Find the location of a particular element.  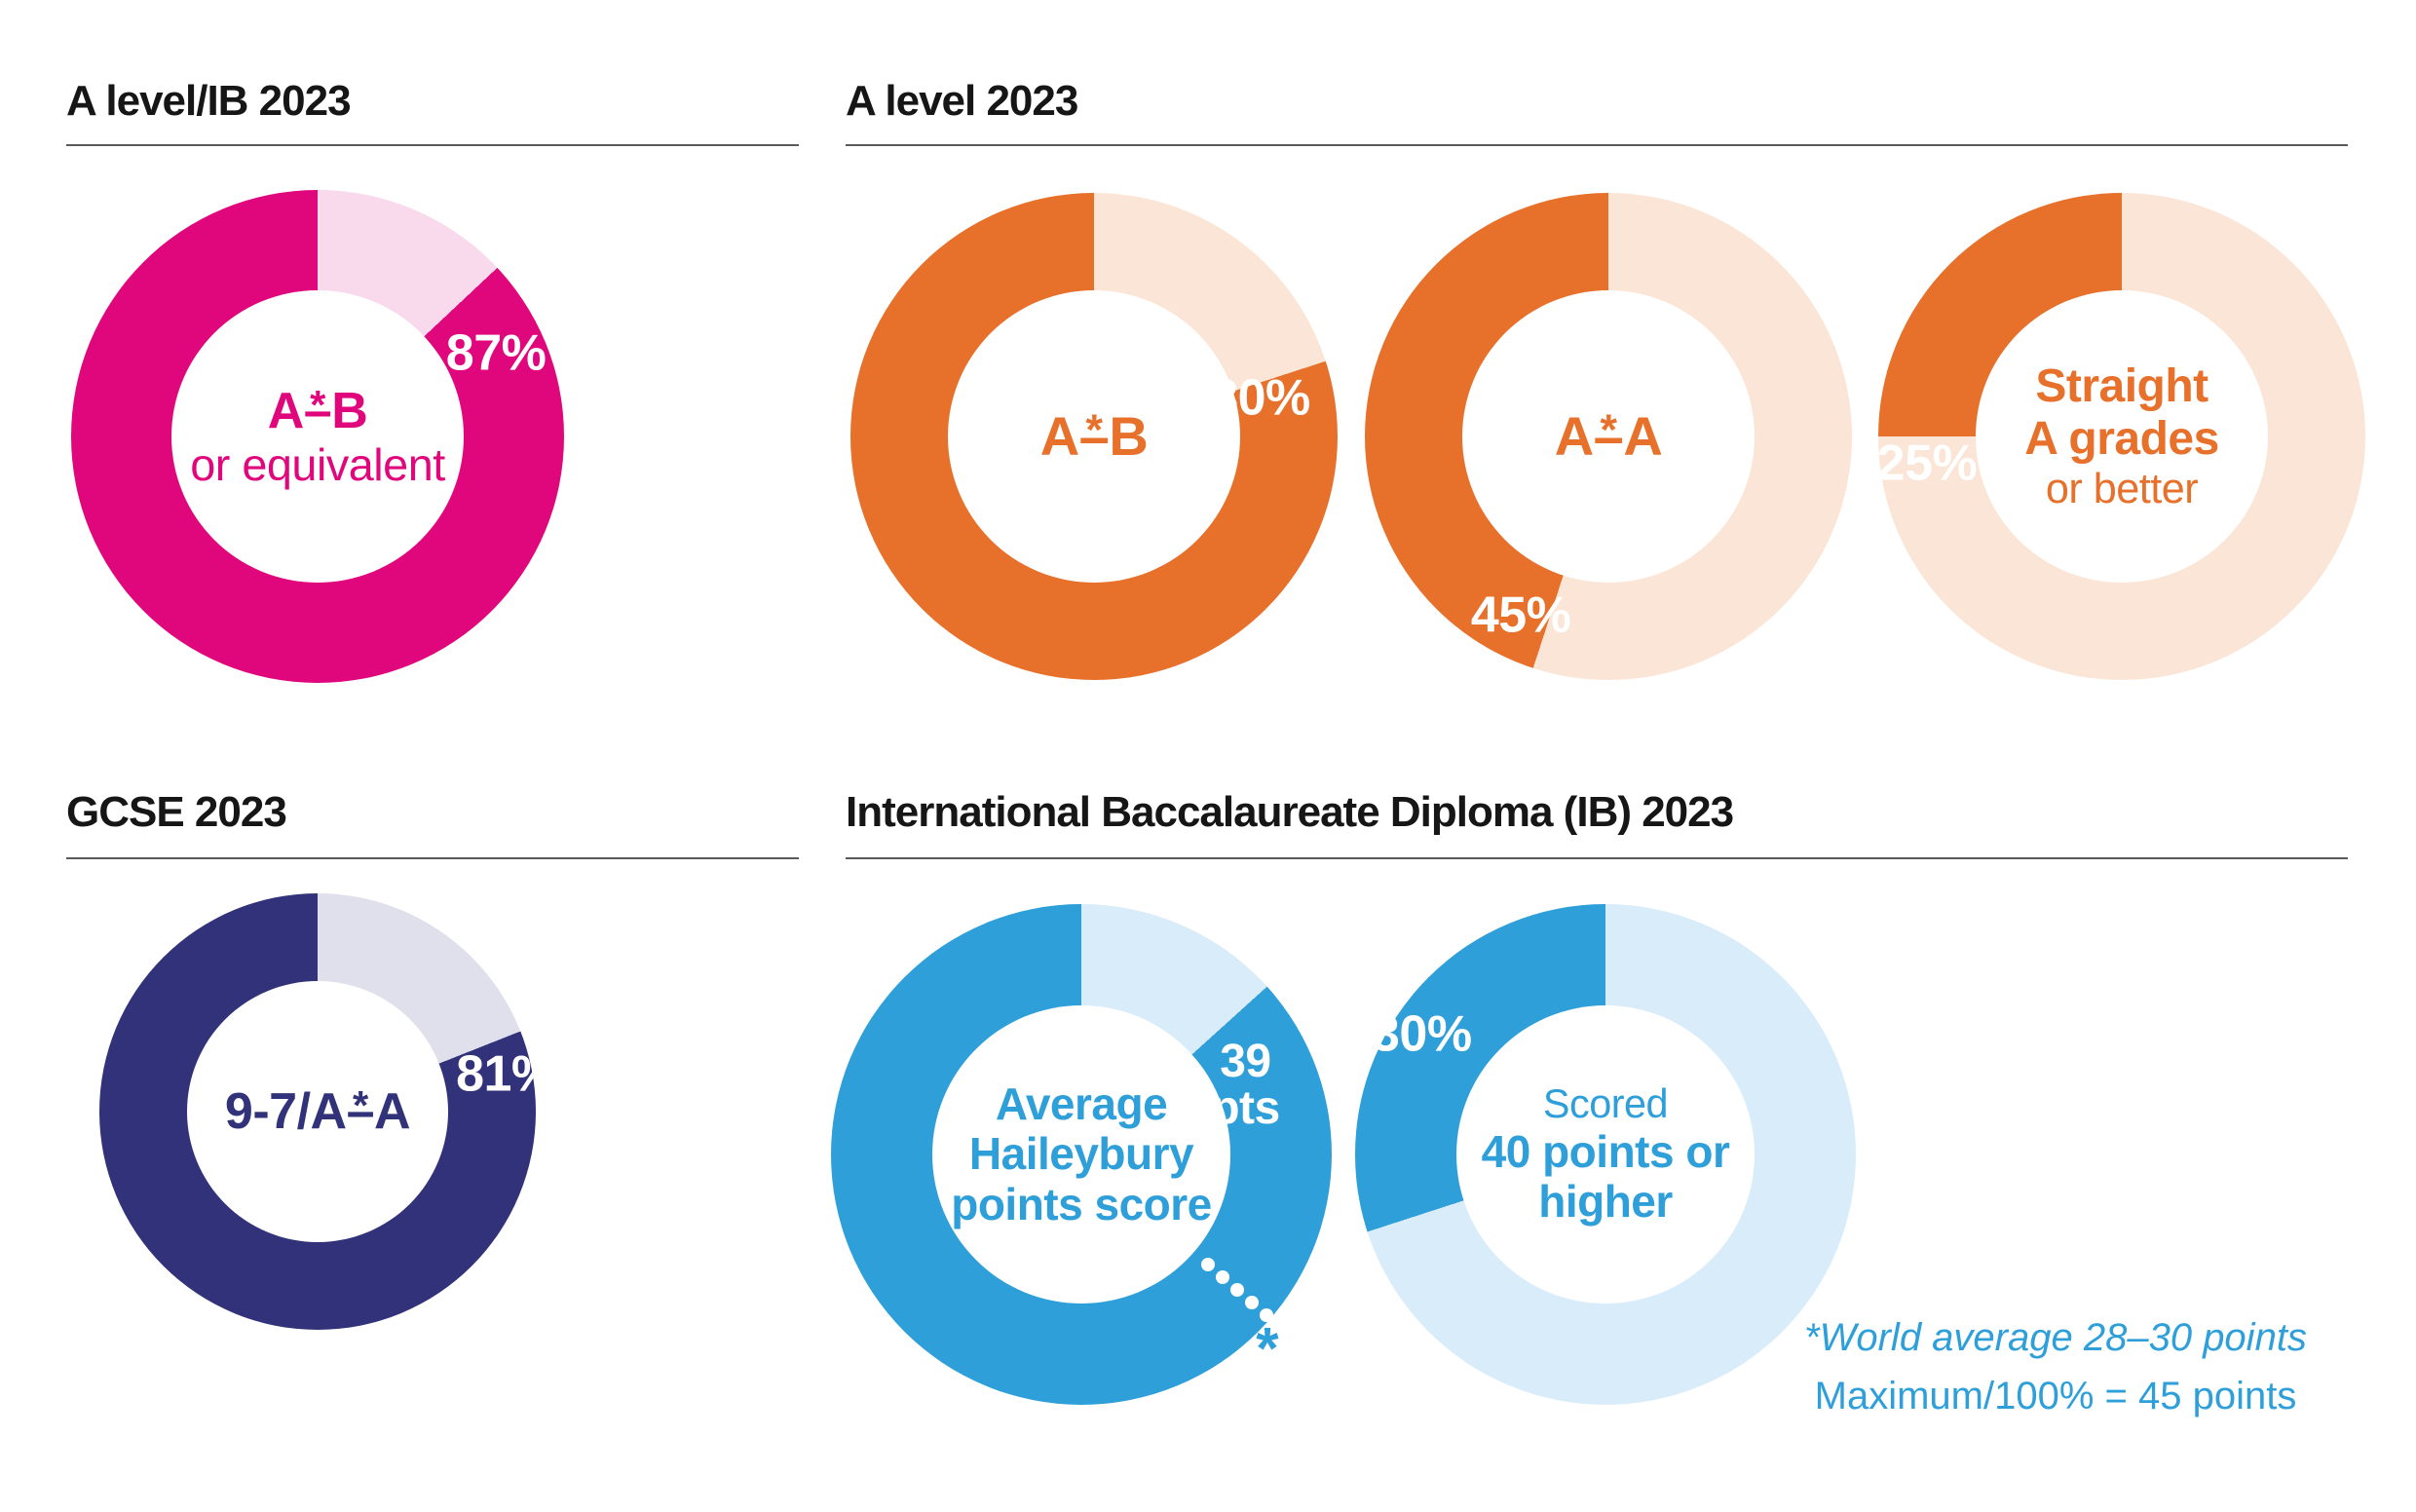

donut-center-label: Scored 40 points or higher is located at coordinates (1605, 1154).